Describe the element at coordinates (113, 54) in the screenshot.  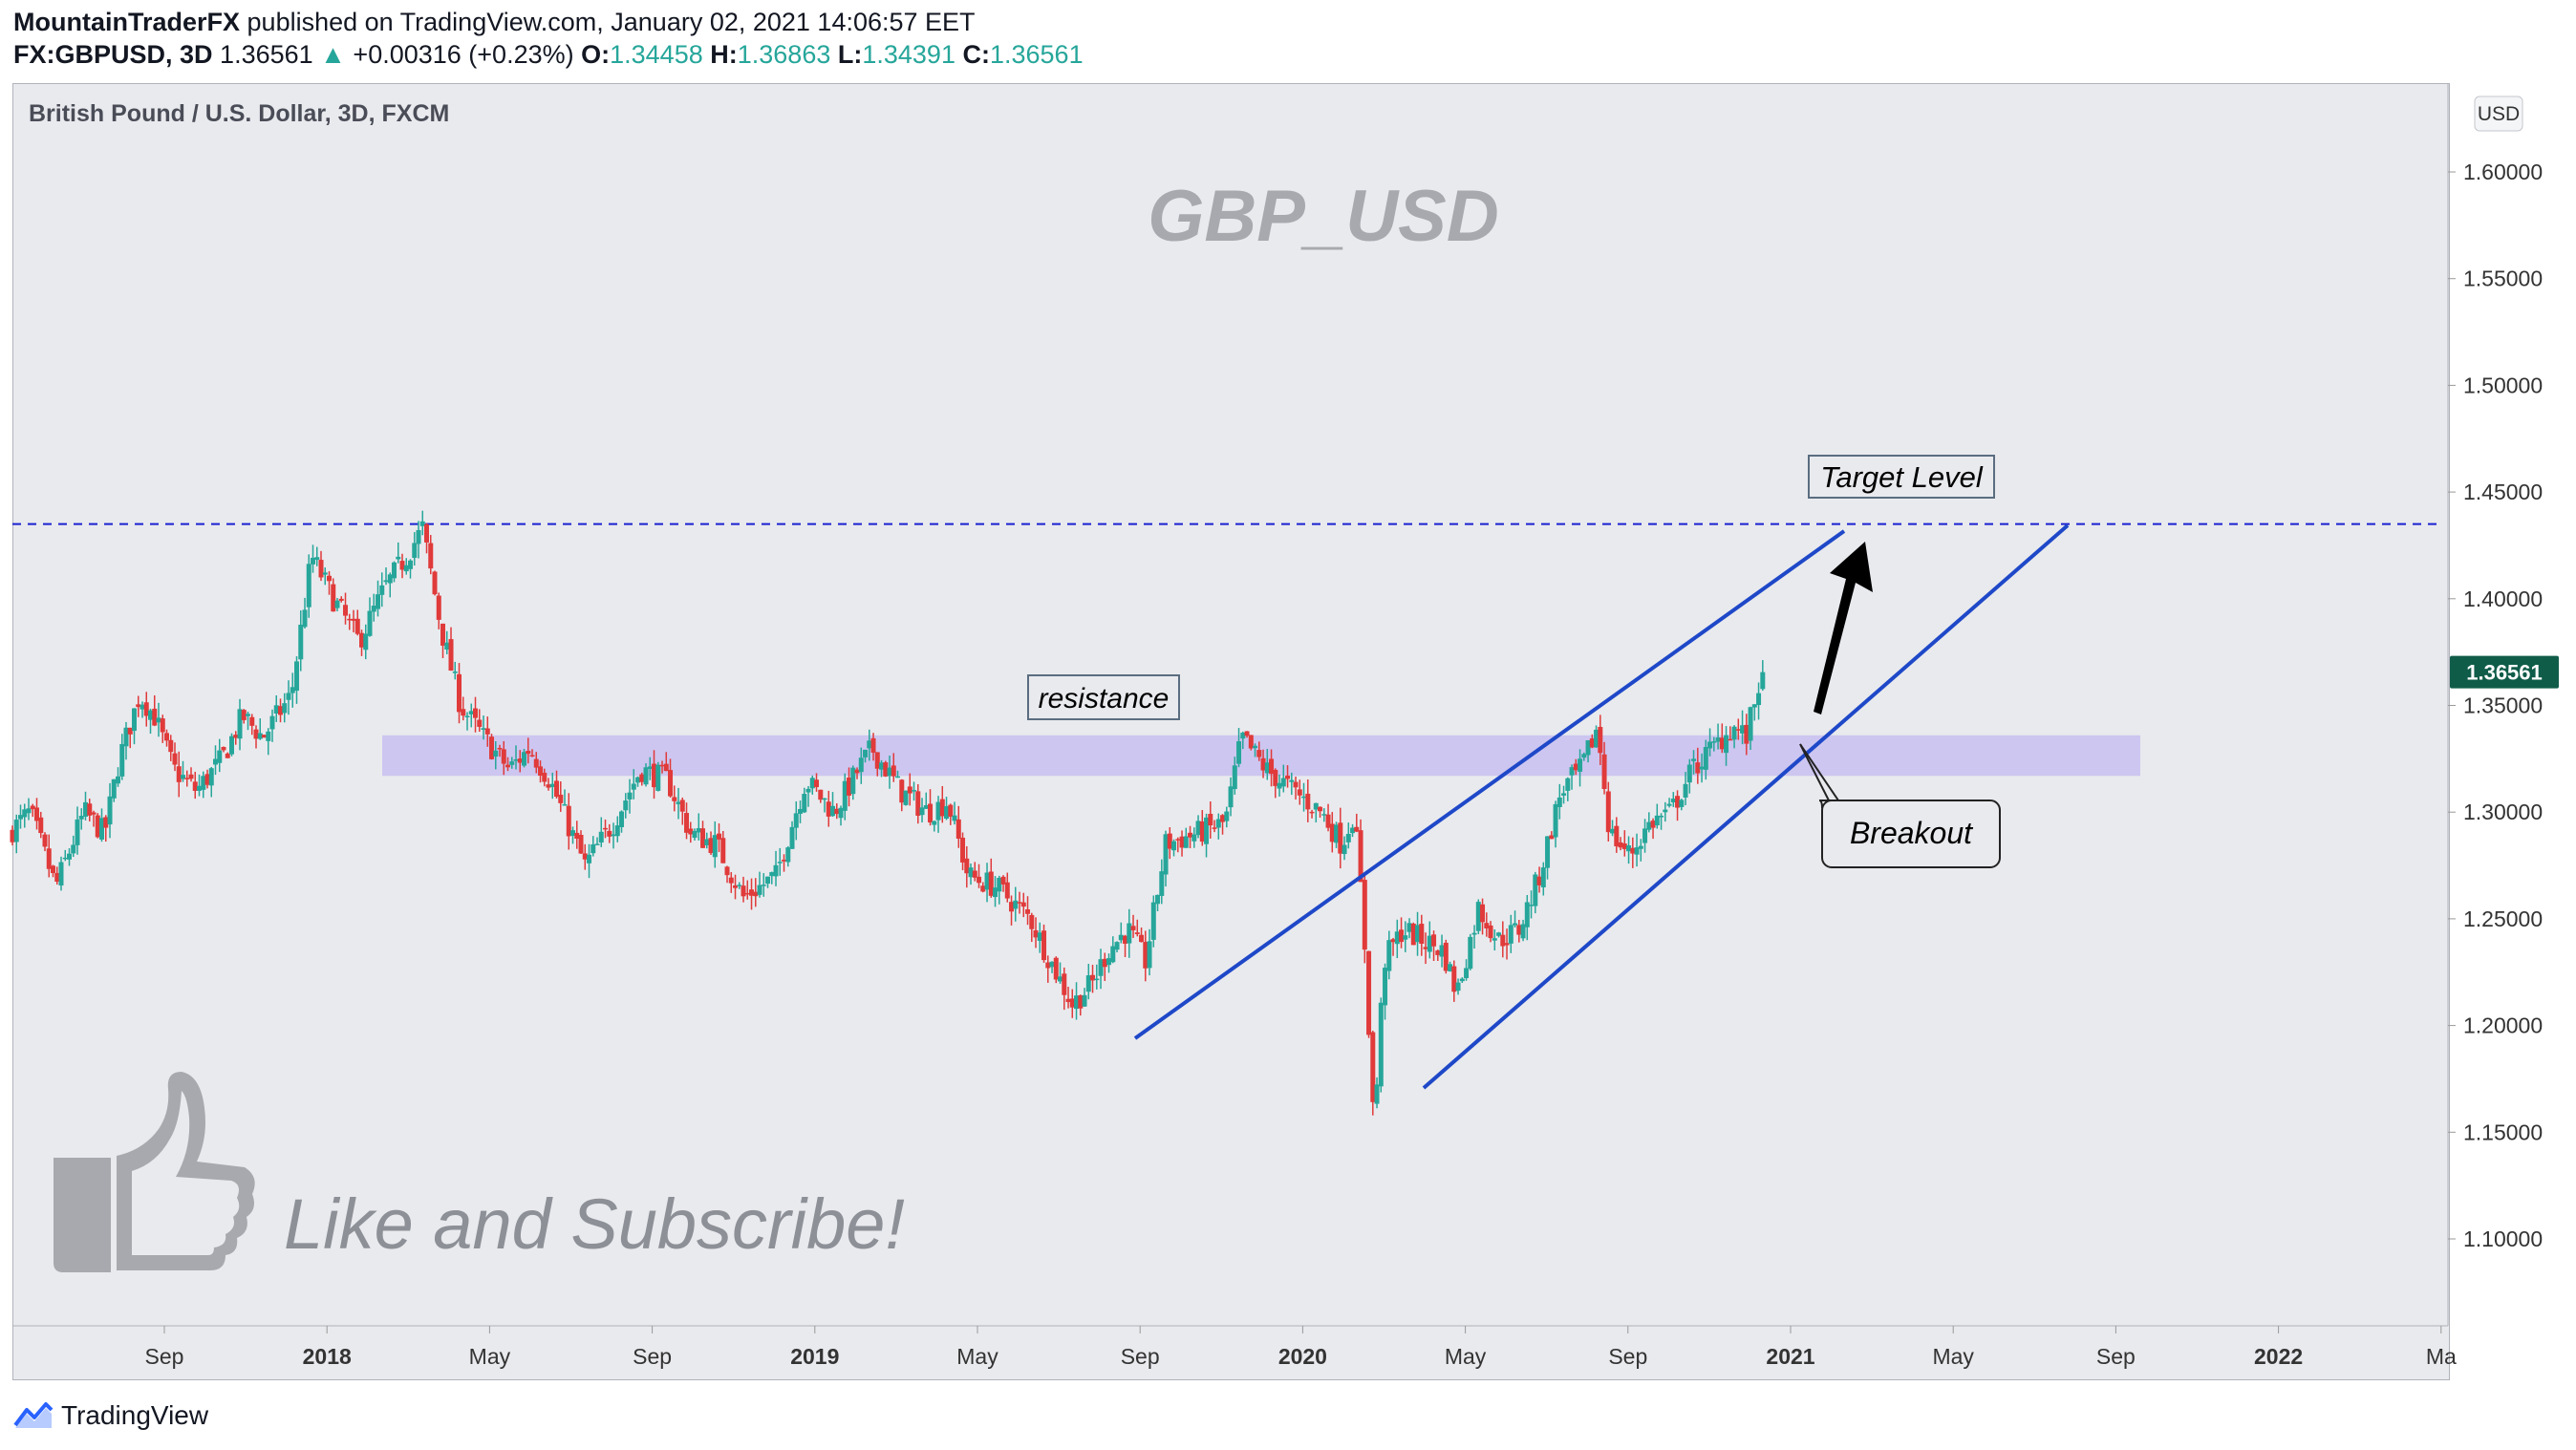
I see `symbol-label: FX:GBPUSD, 3D` at that location.